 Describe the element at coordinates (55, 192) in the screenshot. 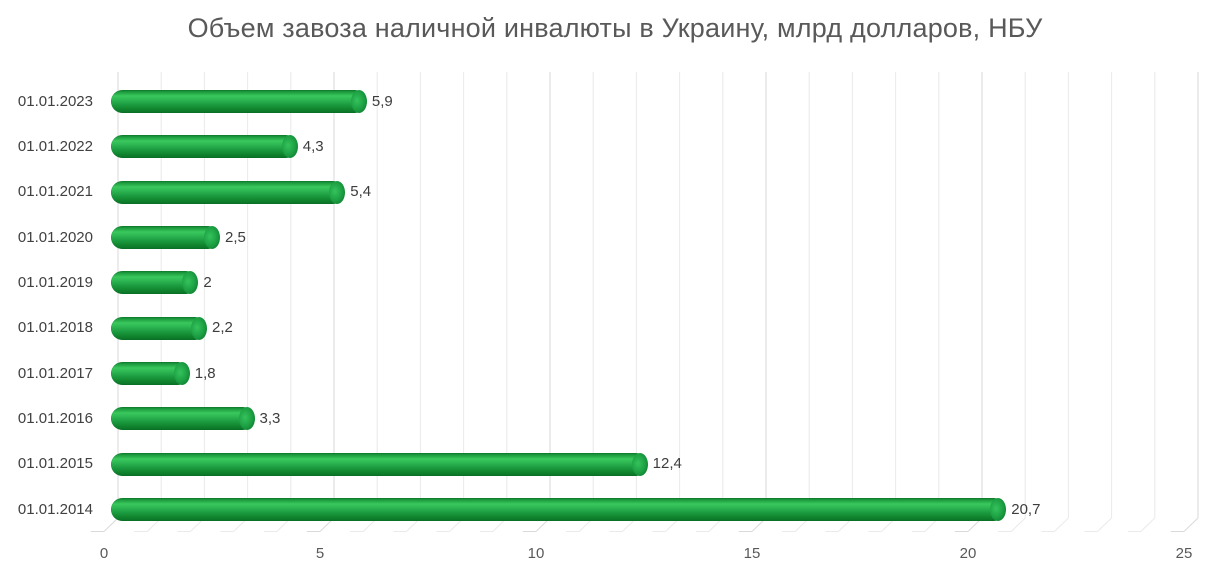

I see `category-label: 01.01.2021` at that location.